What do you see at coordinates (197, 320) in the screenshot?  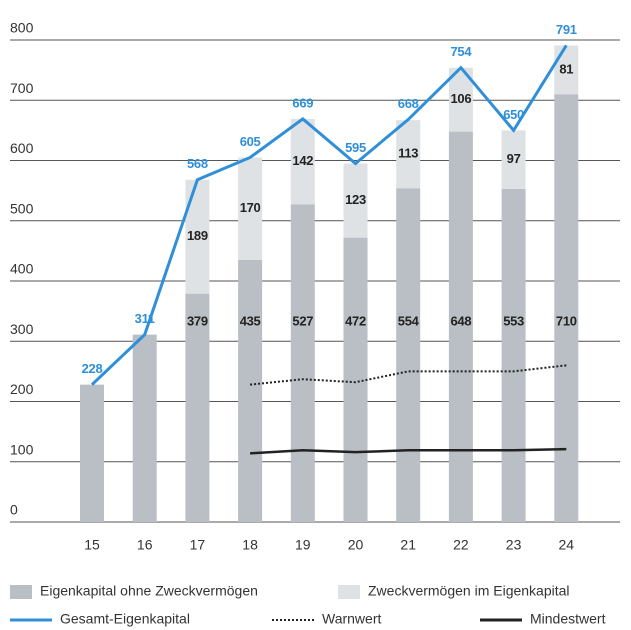 I see `data-label: 379` at bounding box center [197, 320].